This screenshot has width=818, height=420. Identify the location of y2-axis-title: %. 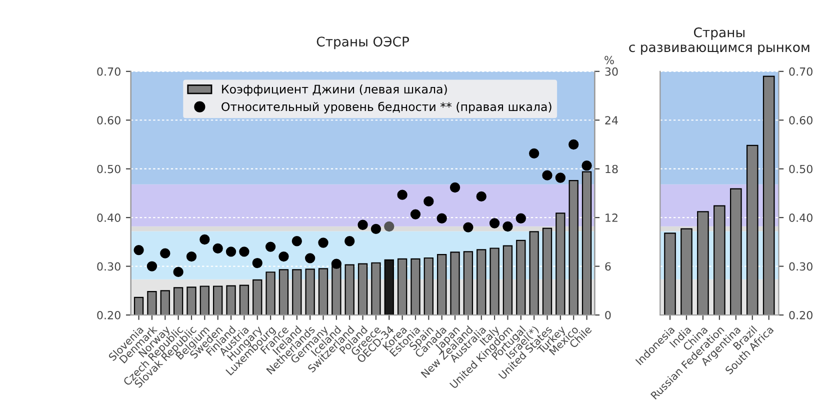
(609, 60).